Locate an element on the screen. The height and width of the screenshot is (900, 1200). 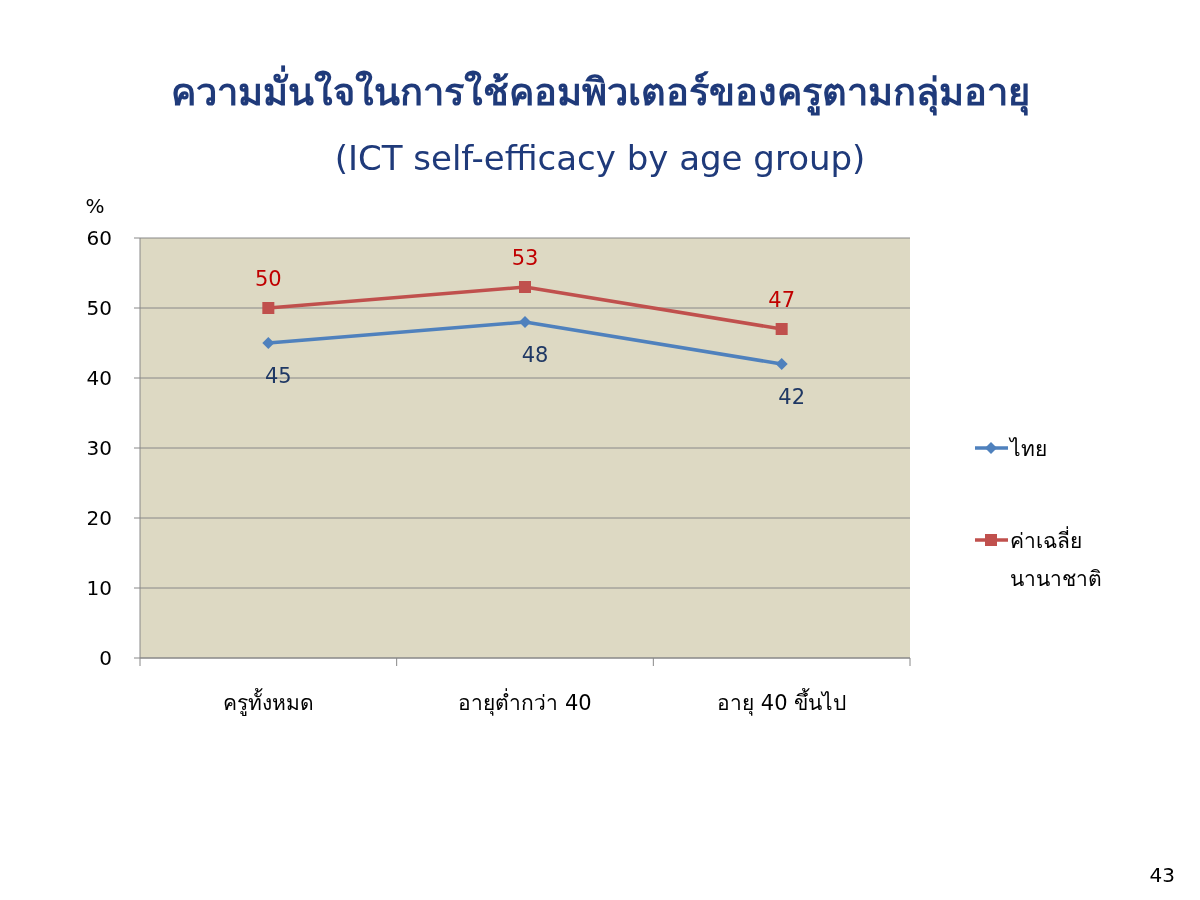
x-tick-label: อายุต่ำกว่า 40 is located at coordinates (525, 702).